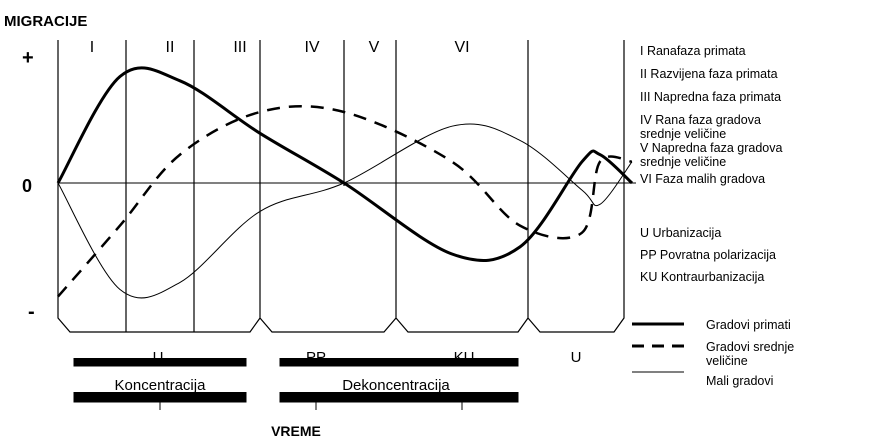 The image size is (880, 436). I want to click on key-label-mali: Mali gradovi, so click(739, 381).